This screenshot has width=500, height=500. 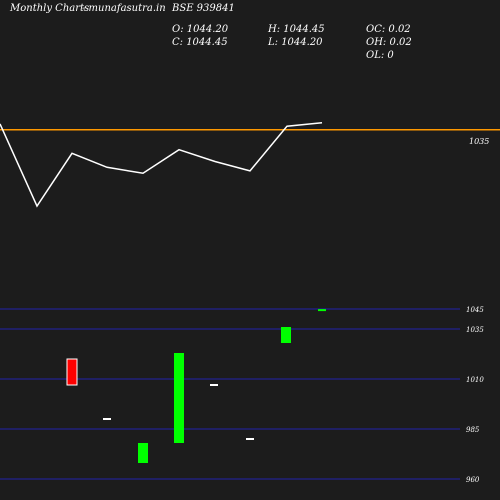 What do you see at coordinates (203, 8) in the screenshot?
I see `symbol-label: BSE 939841` at bounding box center [203, 8].